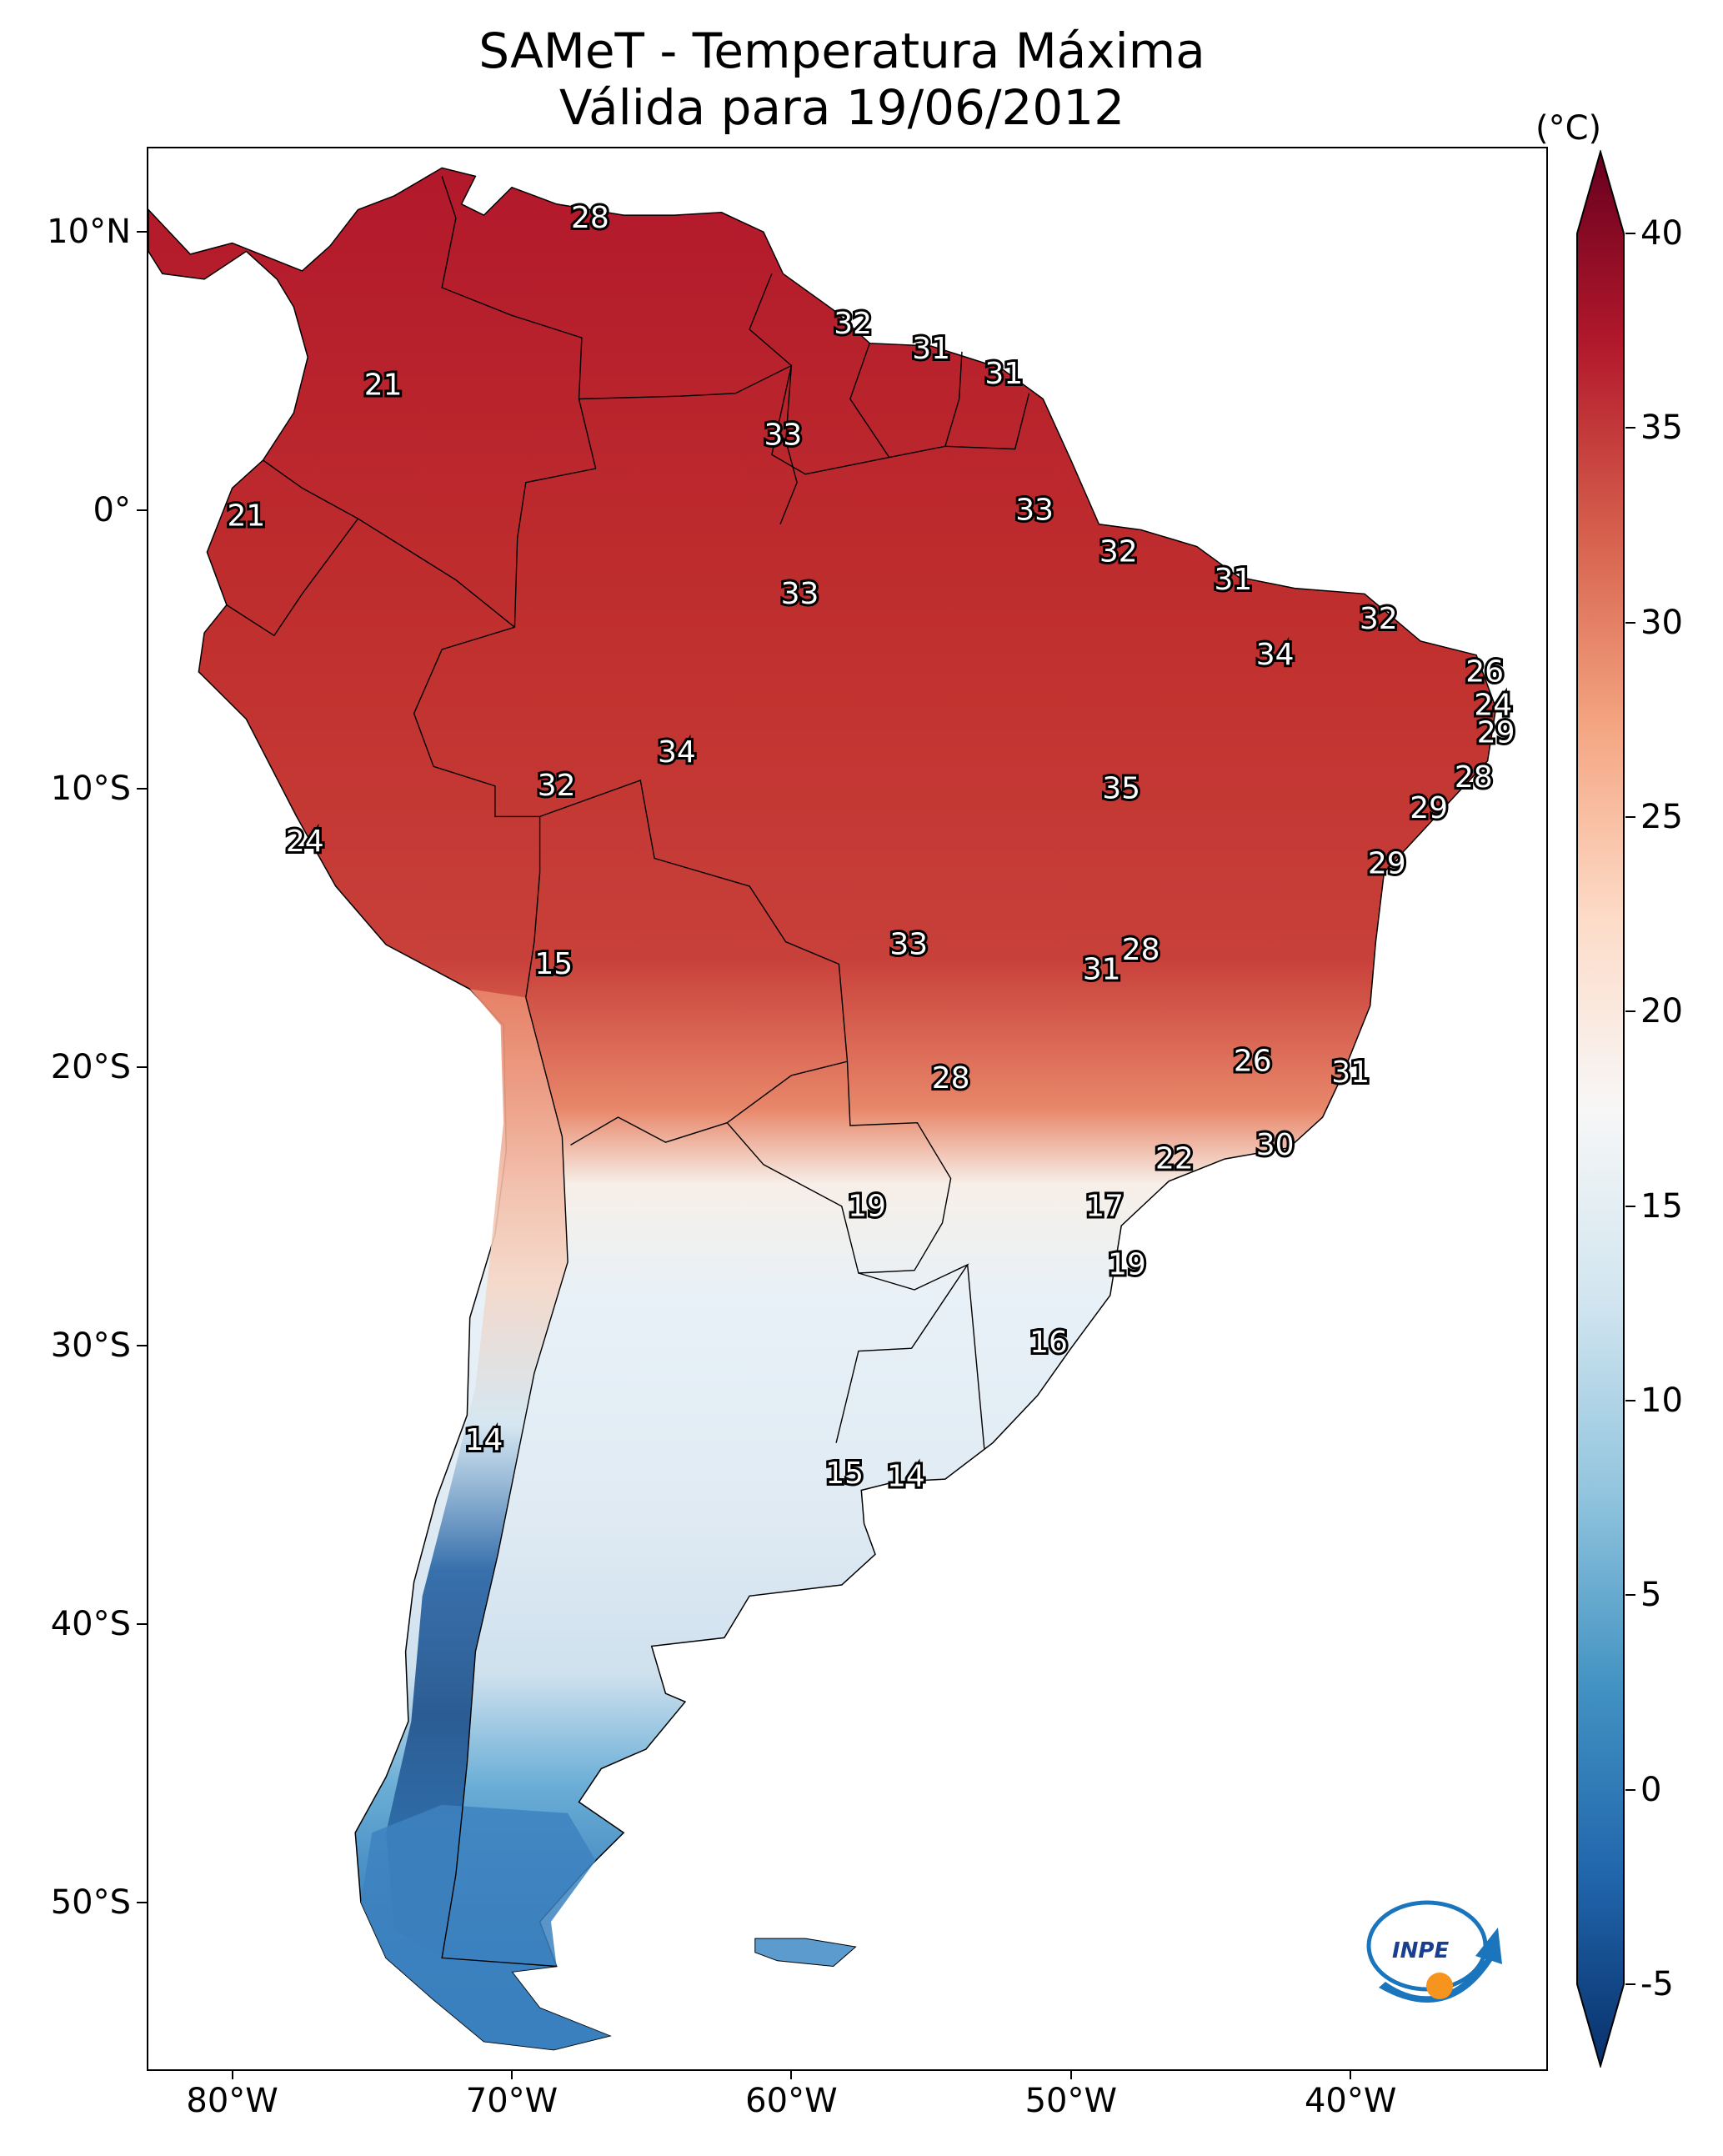  I want to click on logo-text: INPE, so click(1421, 1950).